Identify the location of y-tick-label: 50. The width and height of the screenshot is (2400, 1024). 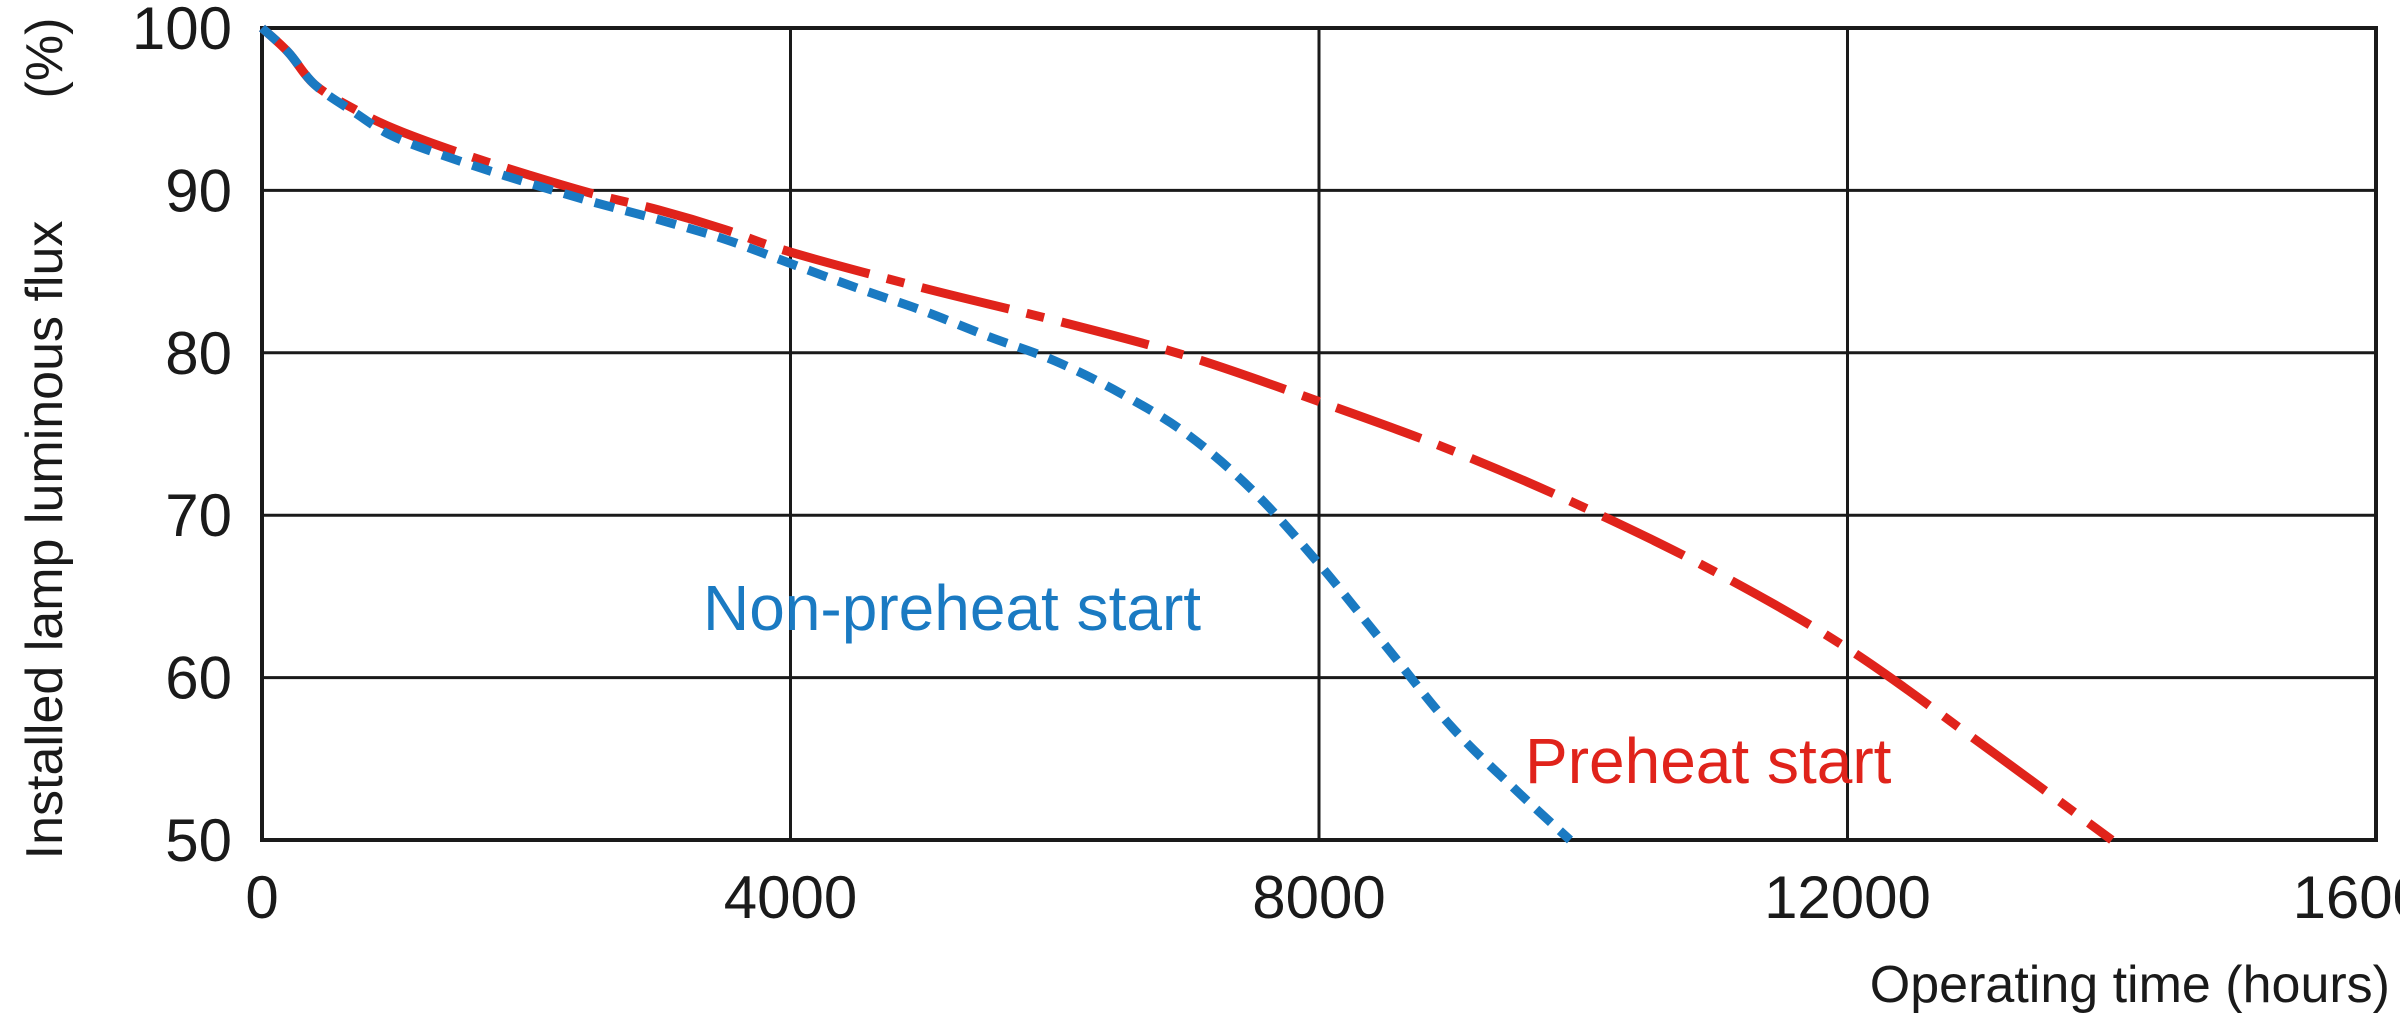
(198, 840).